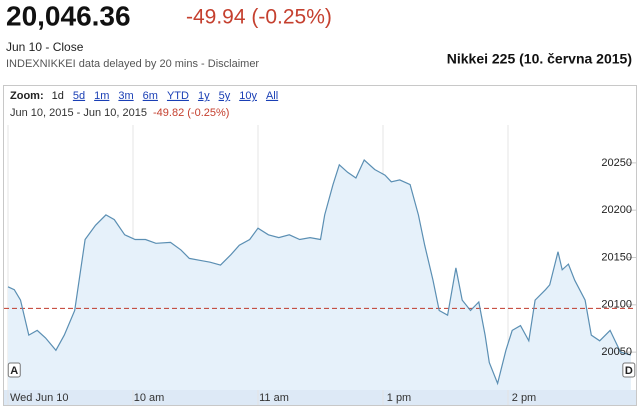 The width and height of the screenshot is (640, 408). I want to click on zoom-option: 5y, so click(225, 96).